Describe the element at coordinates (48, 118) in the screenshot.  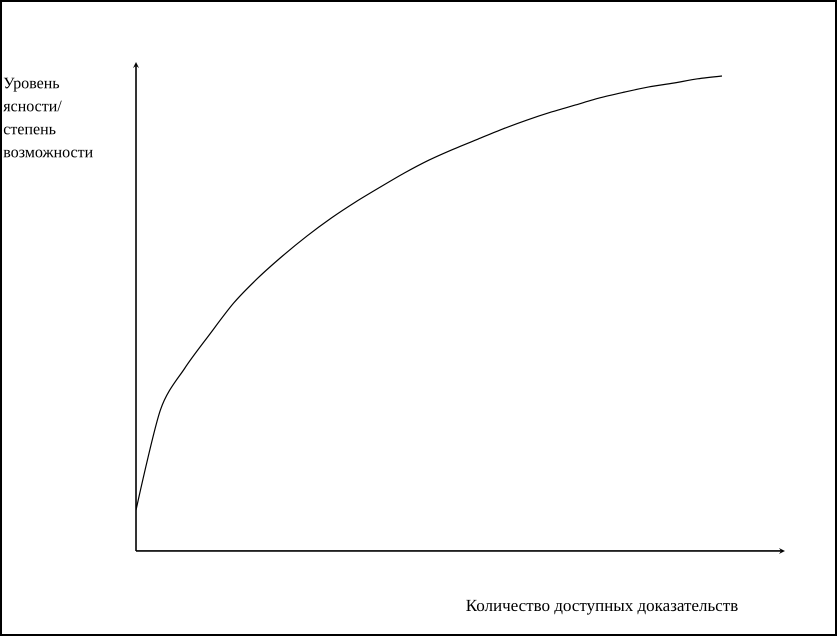
I see `y-axis-title: Уровень ясности/ степень возможности` at that location.